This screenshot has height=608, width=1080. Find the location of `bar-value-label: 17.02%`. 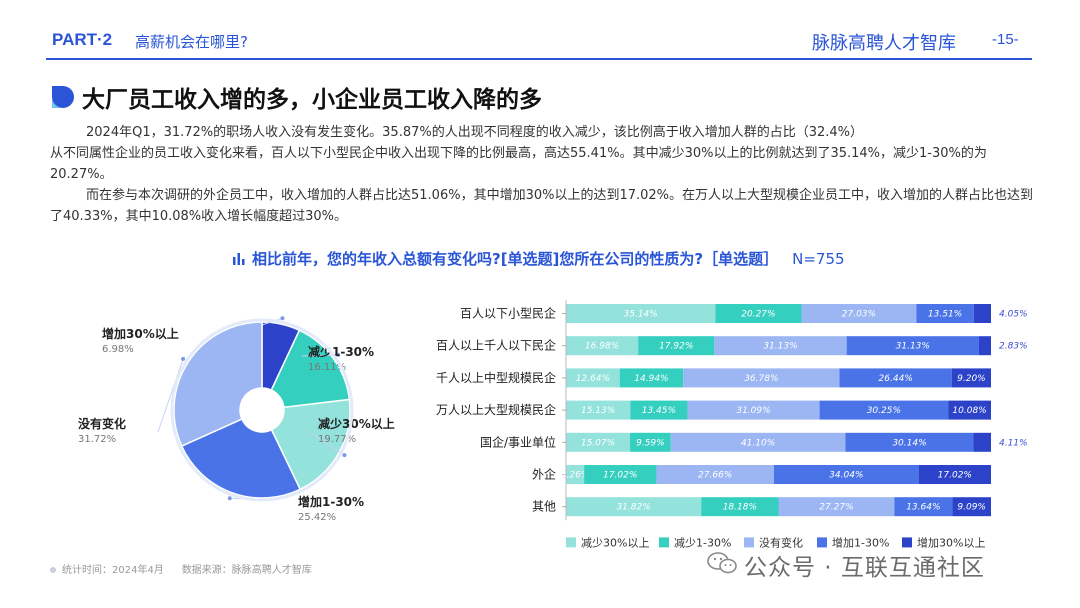

bar-value-label: 17.02% is located at coordinates (955, 476).